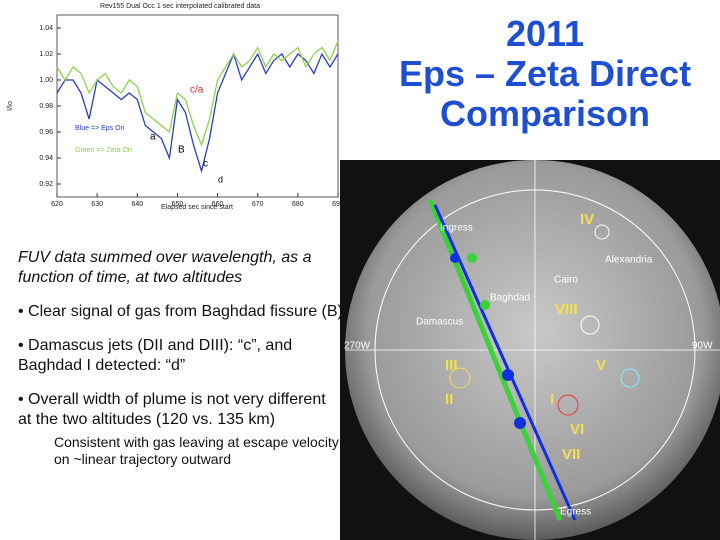 The image size is (720, 540). What do you see at coordinates (587, 219) in the screenshot?
I see `map-roman: IV` at bounding box center [587, 219].